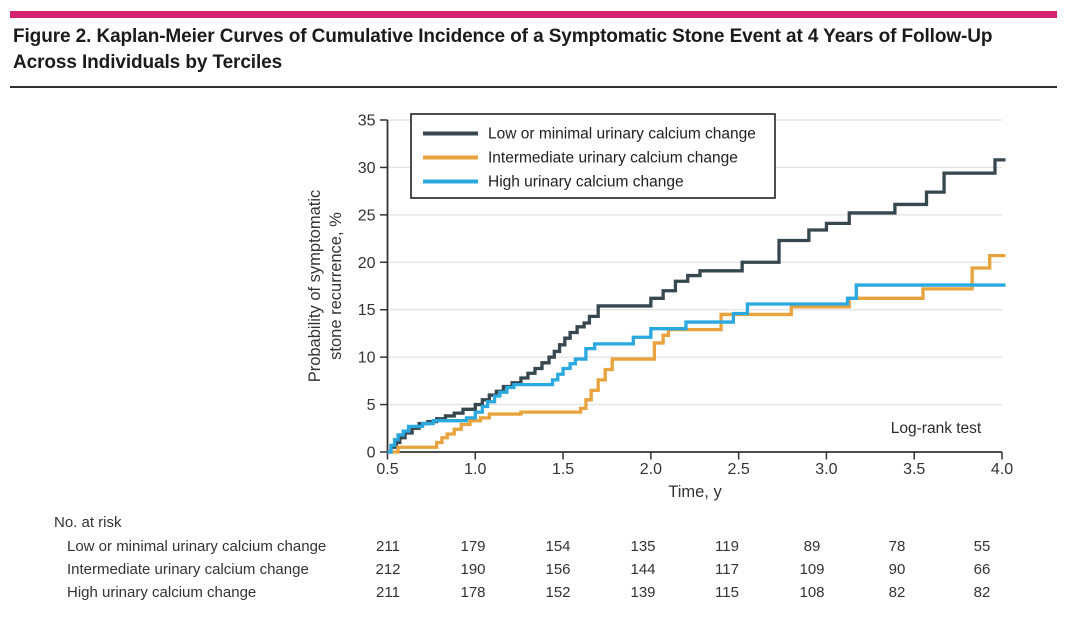 This screenshot has width=1065, height=640. Describe the element at coordinates (914, 469) in the screenshot. I see `x-tick-label: 3.5` at that location.